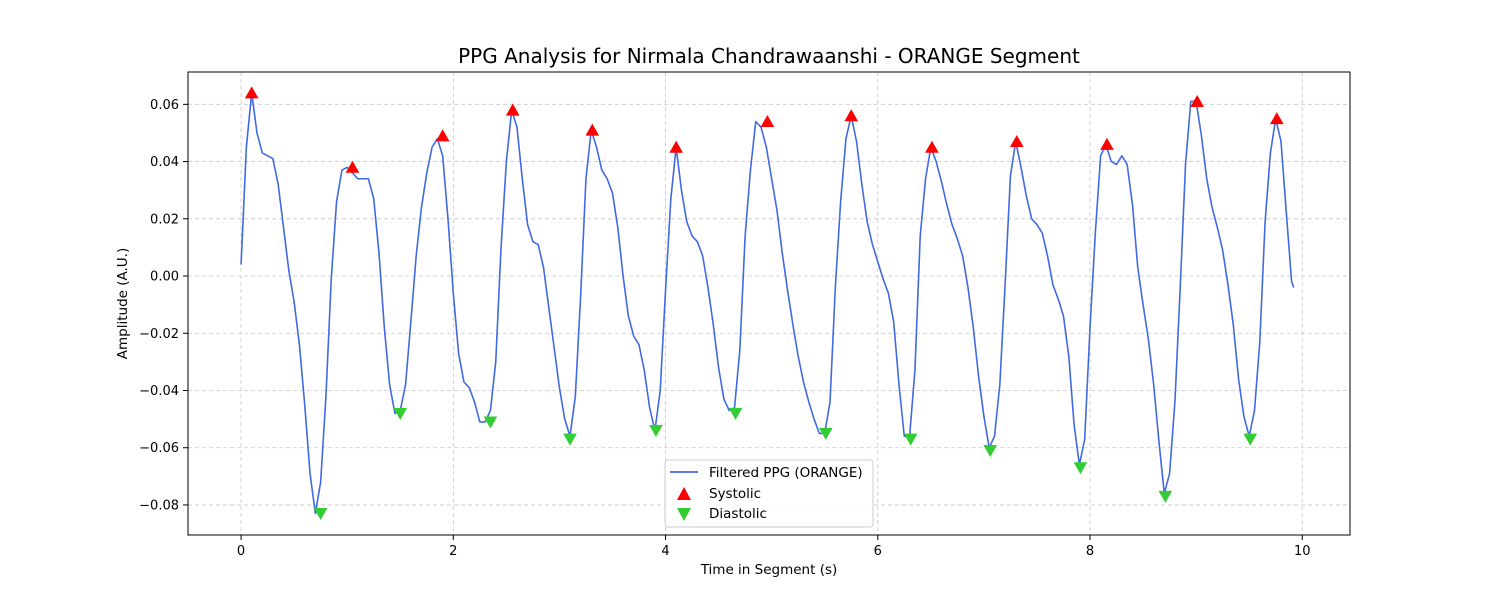 The height and width of the screenshot is (600, 1500). I want to click on y-axis-label: Amplitude (A.U.), so click(123, 303).